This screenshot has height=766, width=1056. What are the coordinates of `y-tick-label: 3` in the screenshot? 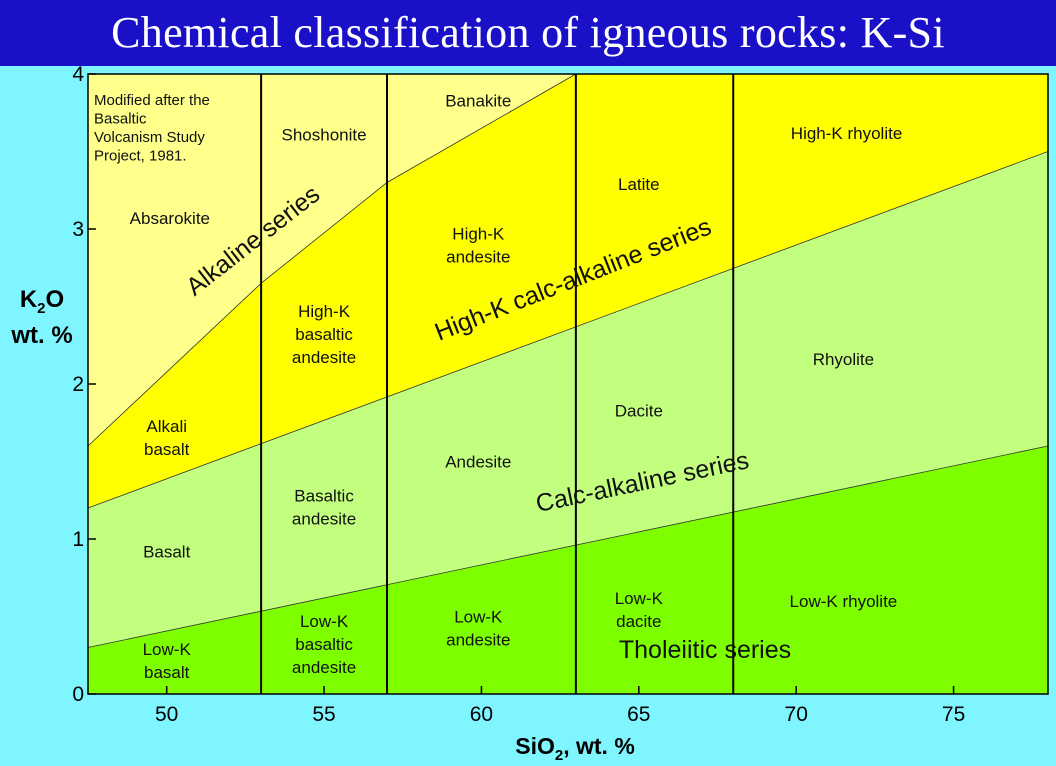 It's located at (78, 229).